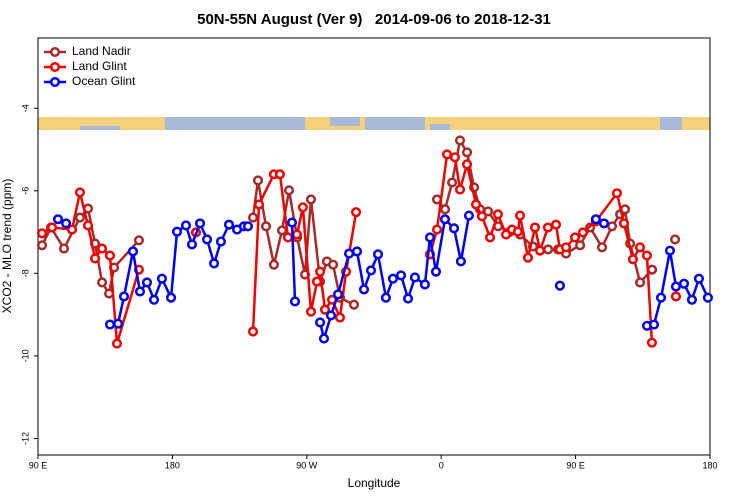 The height and width of the screenshot is (500, 750). What do you see at coordinates (374, 483) in the screenshot?
I see `x-axis-label: Longitude` at bounding box center [374, 483].